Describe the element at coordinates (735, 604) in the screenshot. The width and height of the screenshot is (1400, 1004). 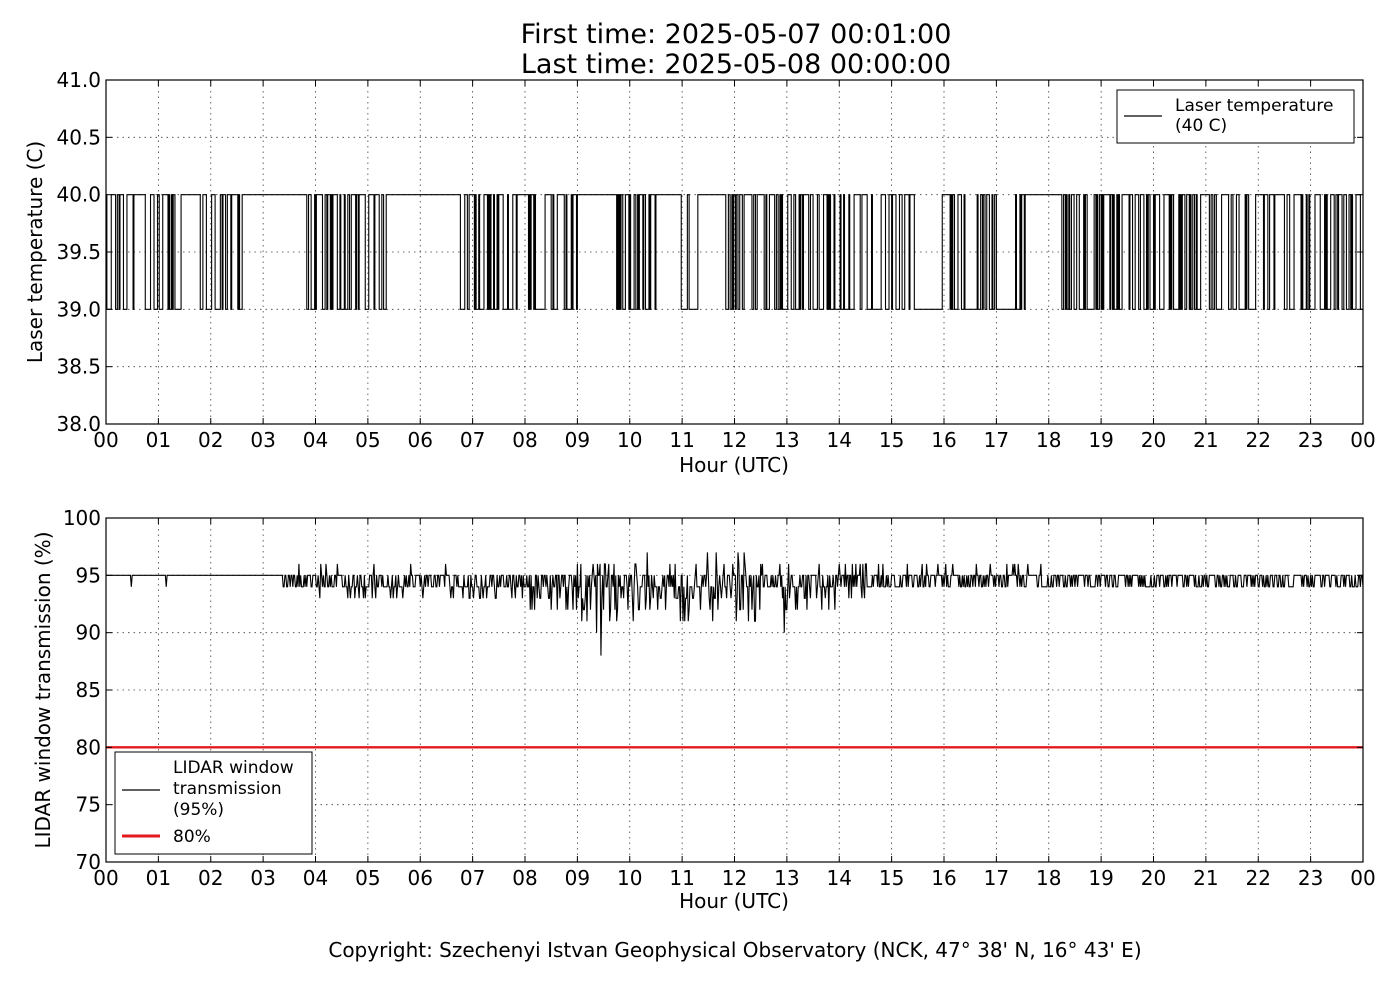
I see `lidar-transmission-series-line` at that location.